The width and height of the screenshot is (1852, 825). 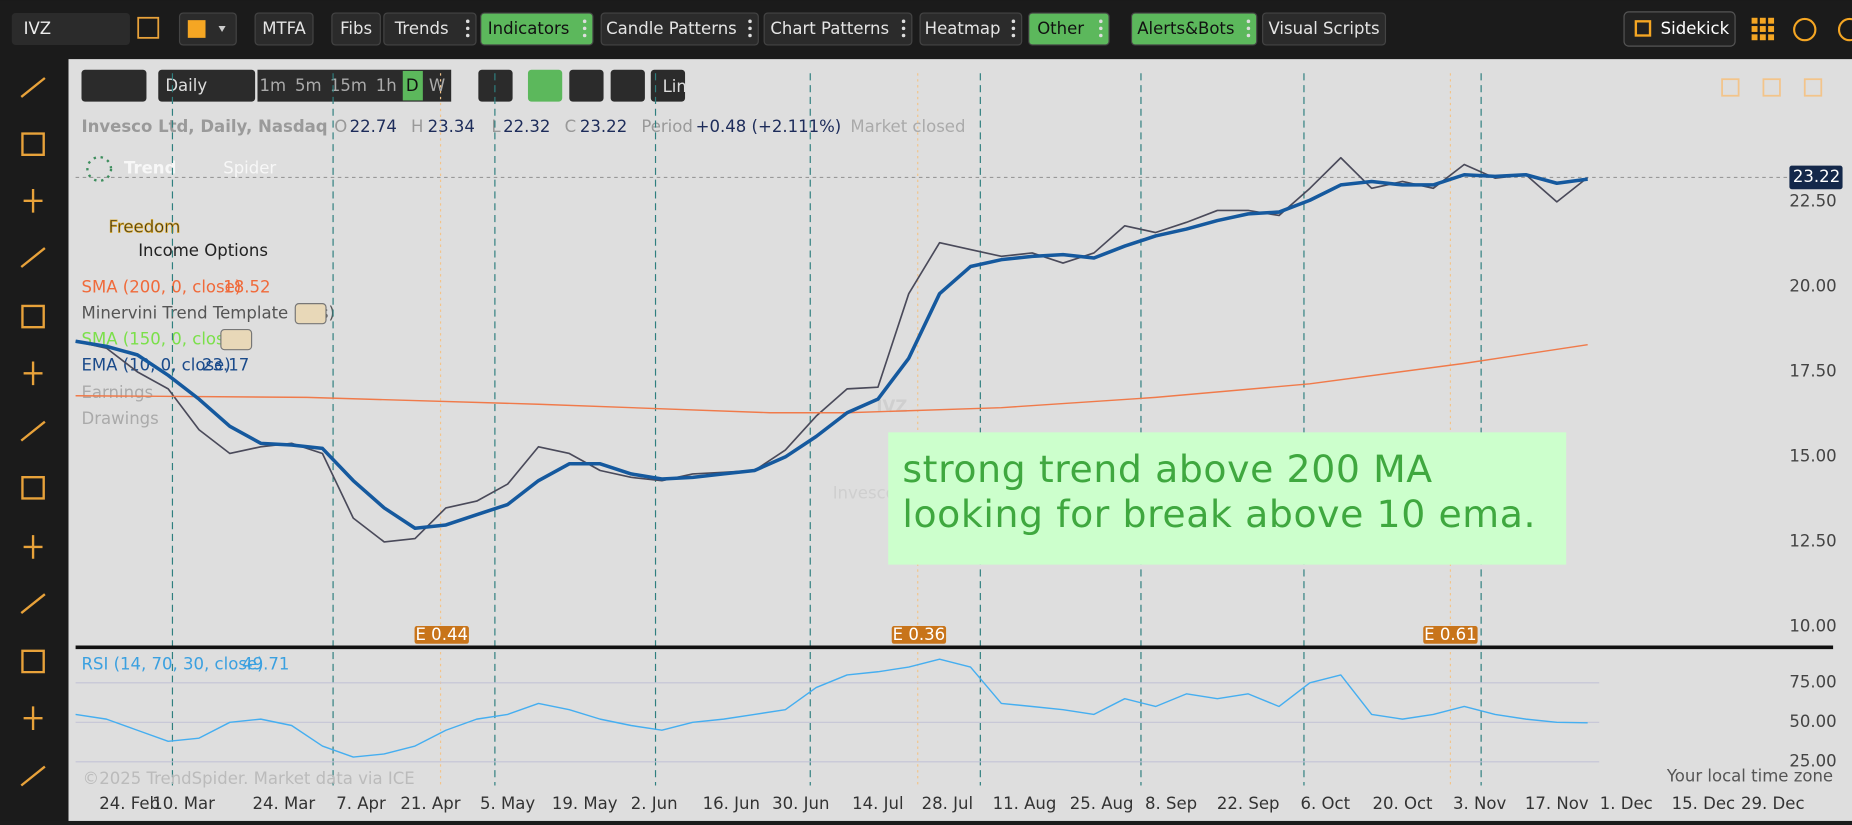 I want to click on user-icon, so click(x=1844, y=29).